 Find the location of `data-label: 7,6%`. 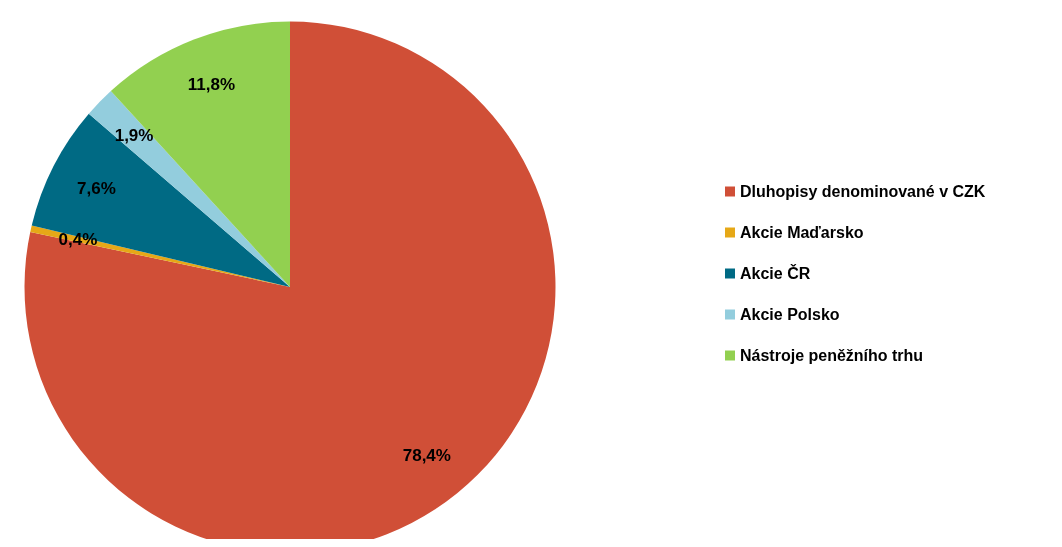

data-label: 7,6% is located at coordinates (96, 188).